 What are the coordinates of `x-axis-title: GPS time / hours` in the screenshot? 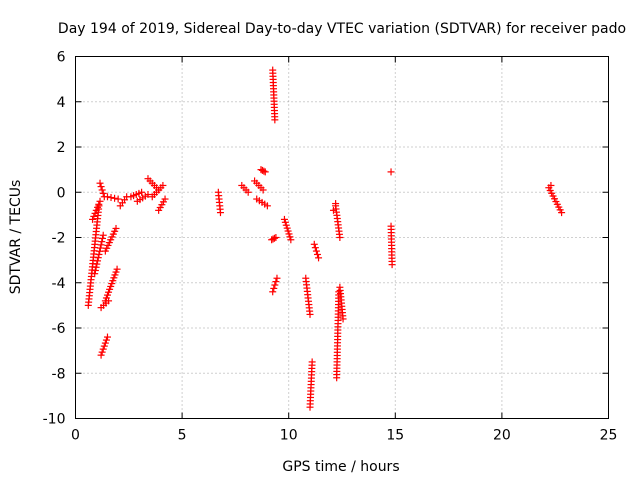 It's located at (340, 467).